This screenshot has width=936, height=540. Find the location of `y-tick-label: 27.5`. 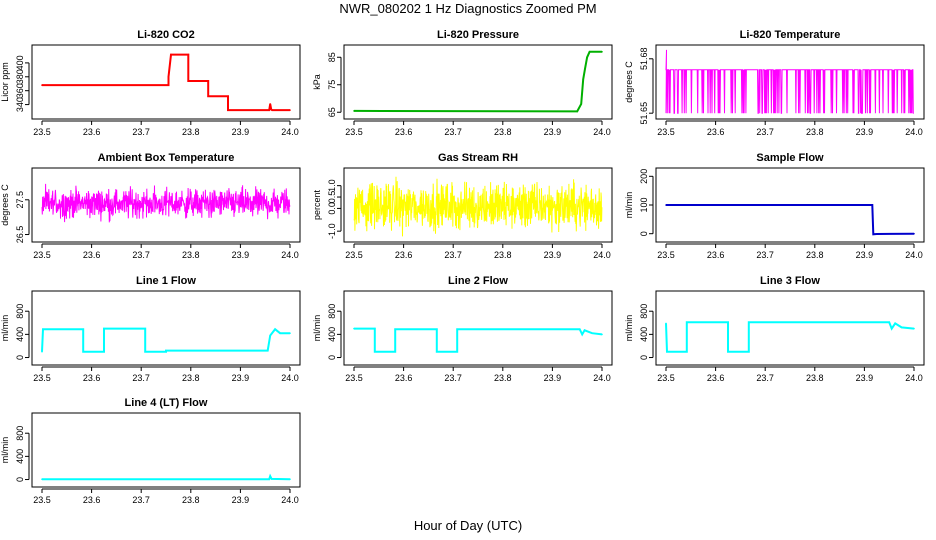

y-tick-label: 27.5 is located at coordinates (20, 200).